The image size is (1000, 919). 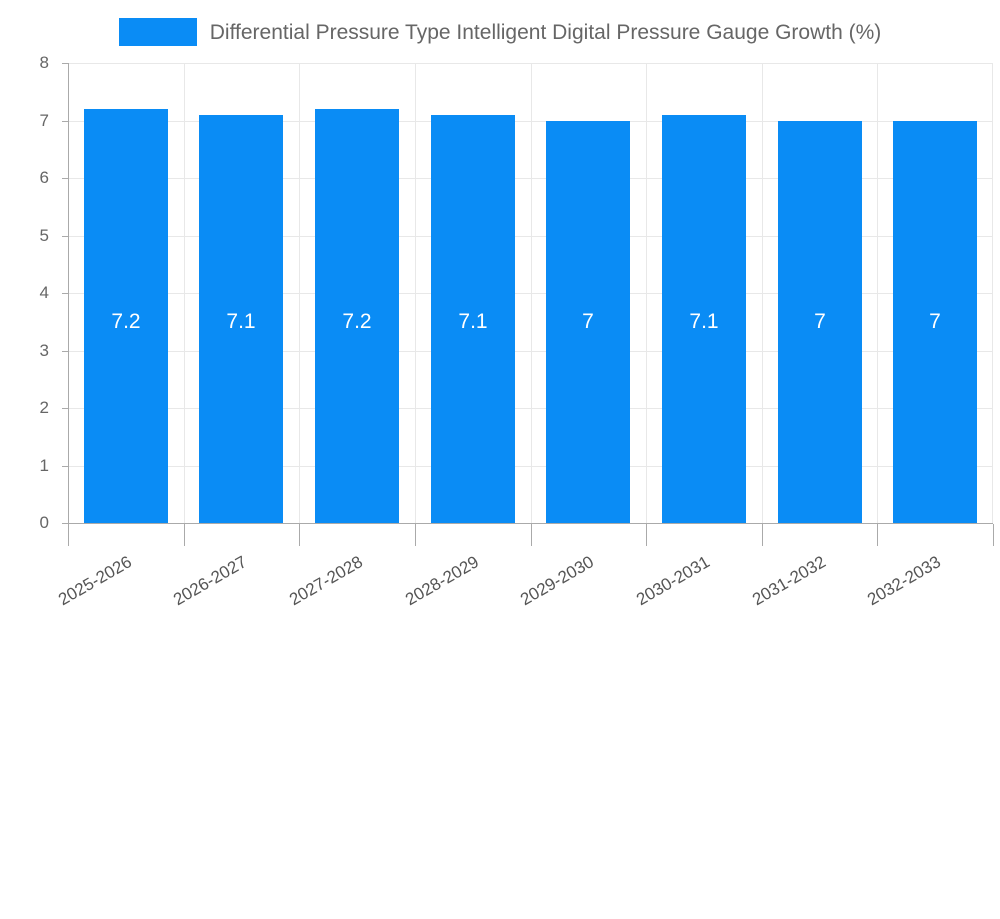 I want to click on y-tick-label: 6, so click(x=44, y=177).